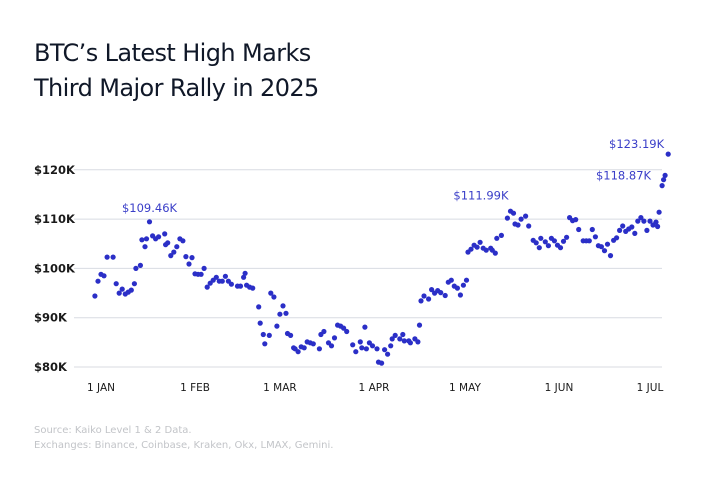 This screenshot has width=720, height=487. I want to click on x-tick-label: 1 JAN, so click(101, 388).